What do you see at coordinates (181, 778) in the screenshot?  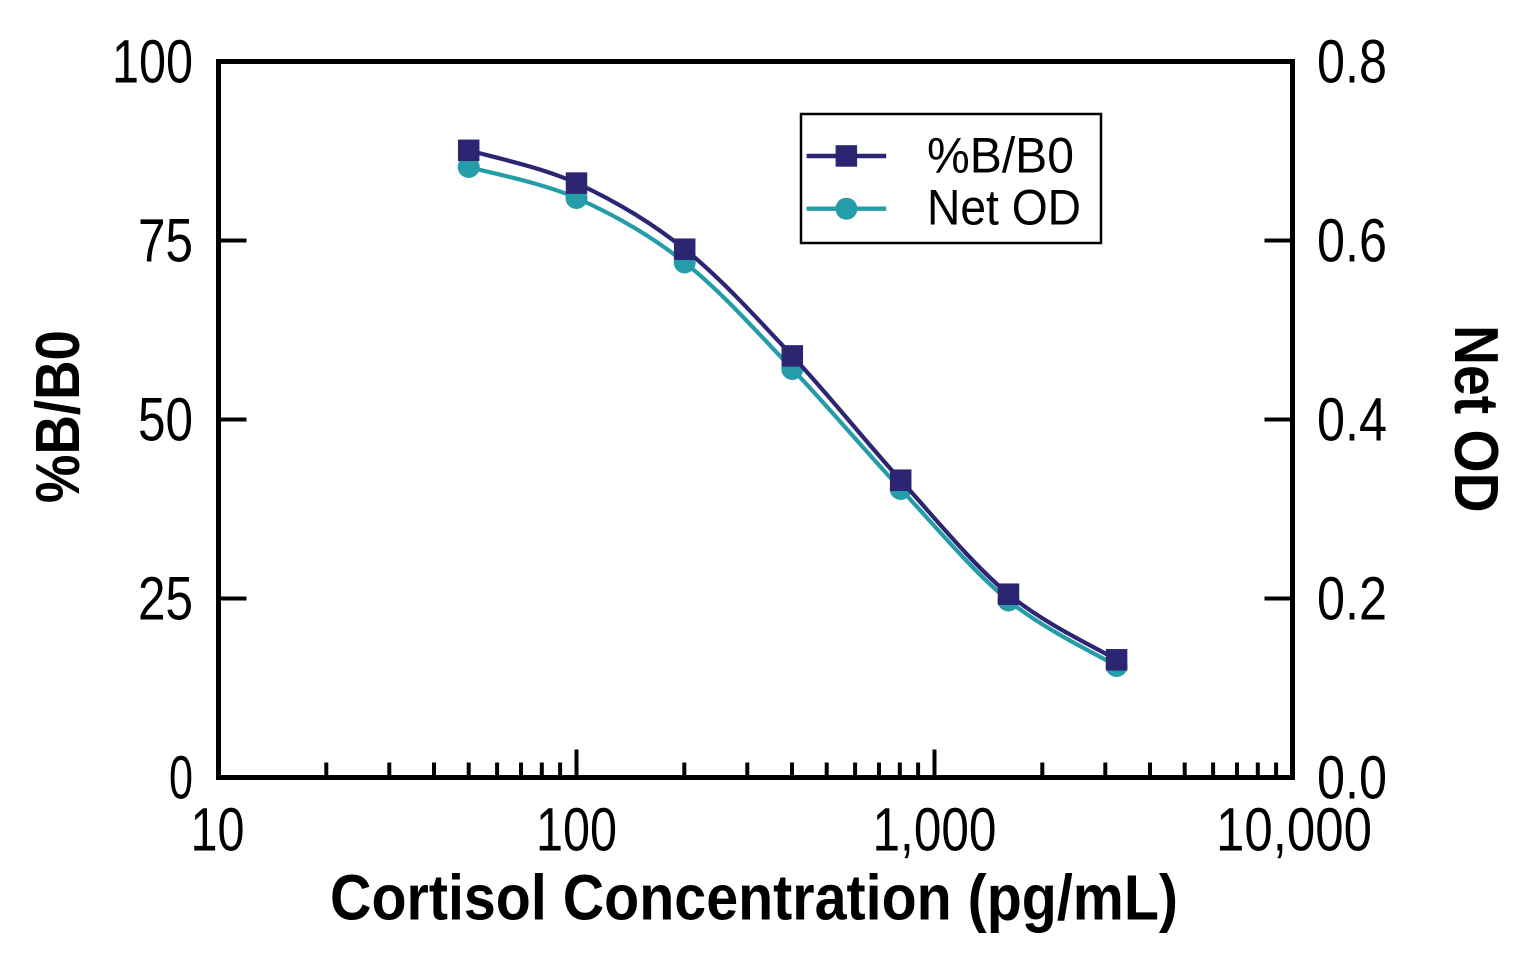 I see `svg-text: 0` at bounding box center [181, 778].